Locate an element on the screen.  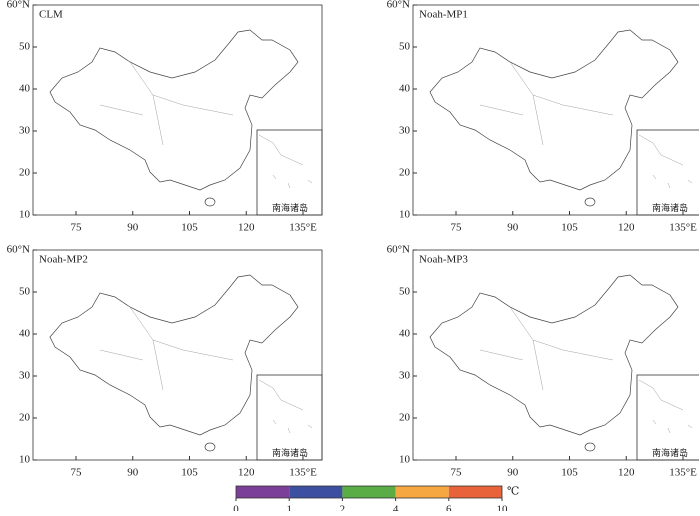
panel-title: Noah-MP2 is located at coordinates (63, 260).